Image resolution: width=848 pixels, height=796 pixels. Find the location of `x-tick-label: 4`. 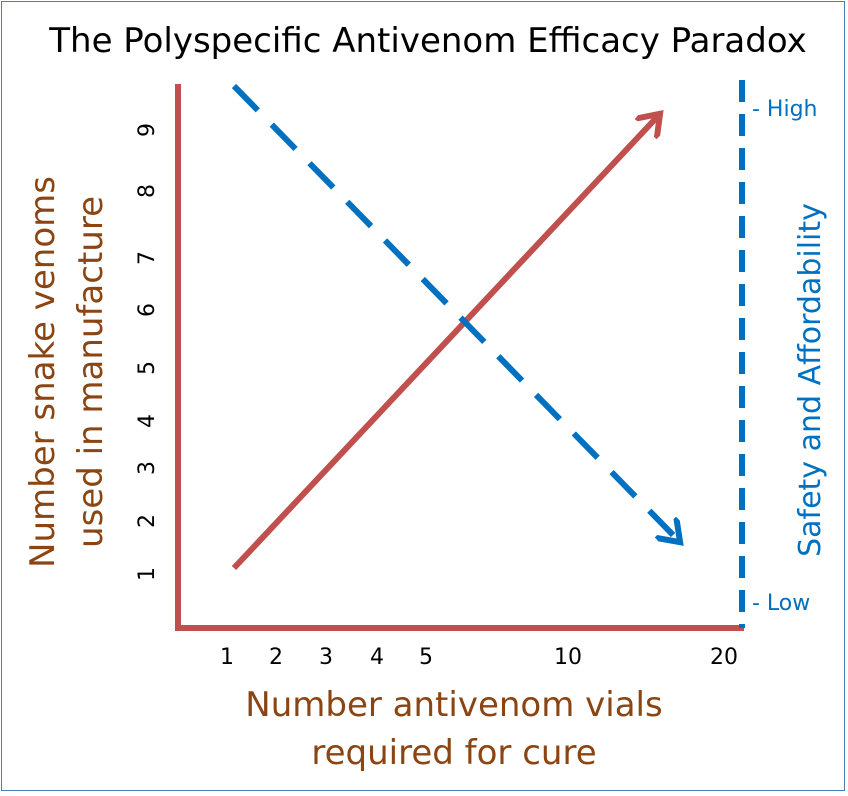

x-tick-label: 4 is located at coordinates (377, 657).